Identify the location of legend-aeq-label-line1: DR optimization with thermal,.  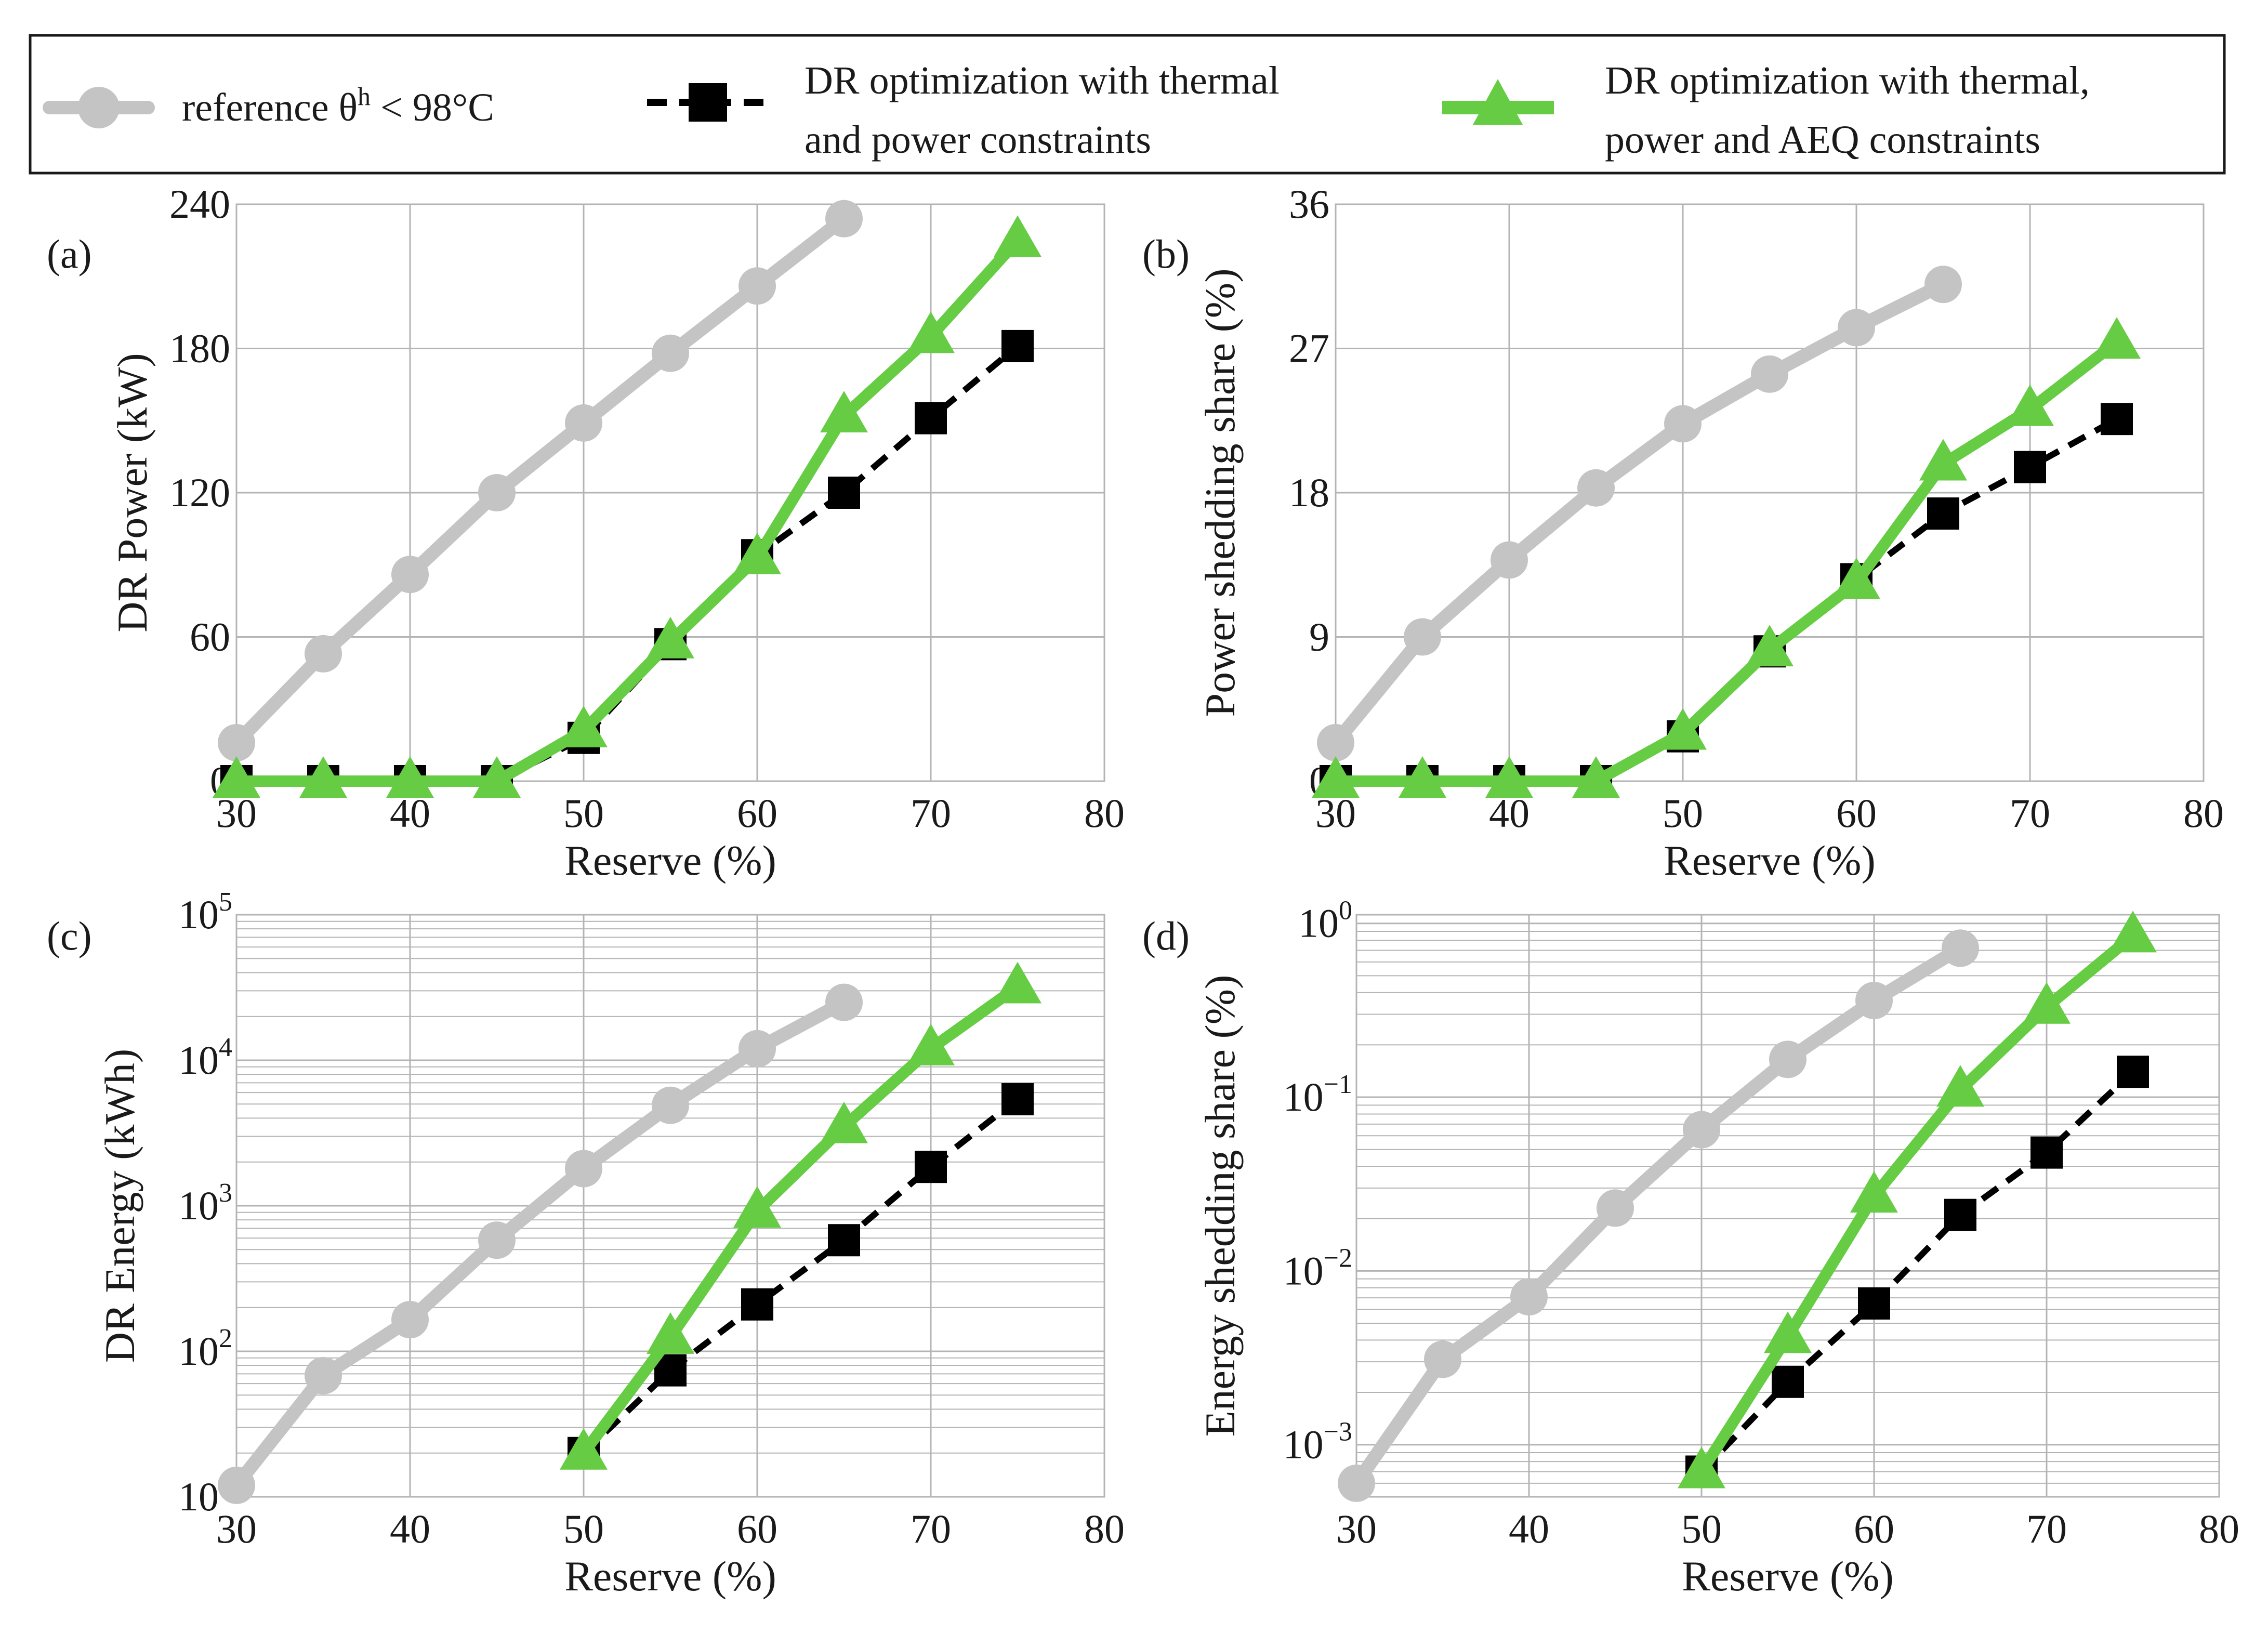
(1847, 80).